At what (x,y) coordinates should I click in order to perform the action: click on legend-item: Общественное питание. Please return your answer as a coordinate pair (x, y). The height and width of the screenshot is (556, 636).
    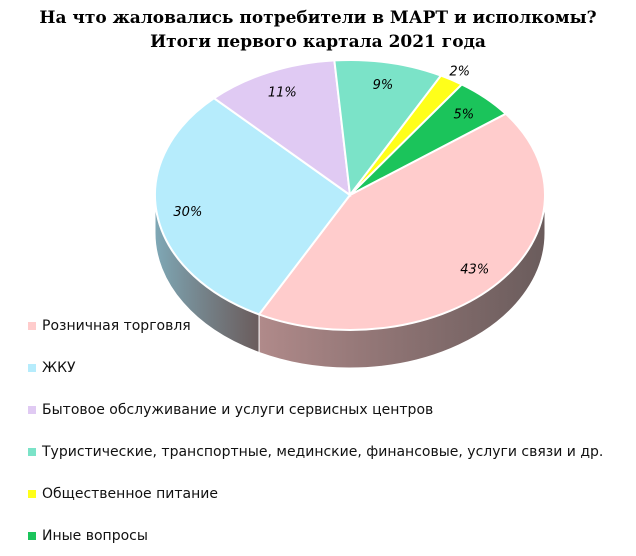
    Looking at the image, I should click on (320, 494).